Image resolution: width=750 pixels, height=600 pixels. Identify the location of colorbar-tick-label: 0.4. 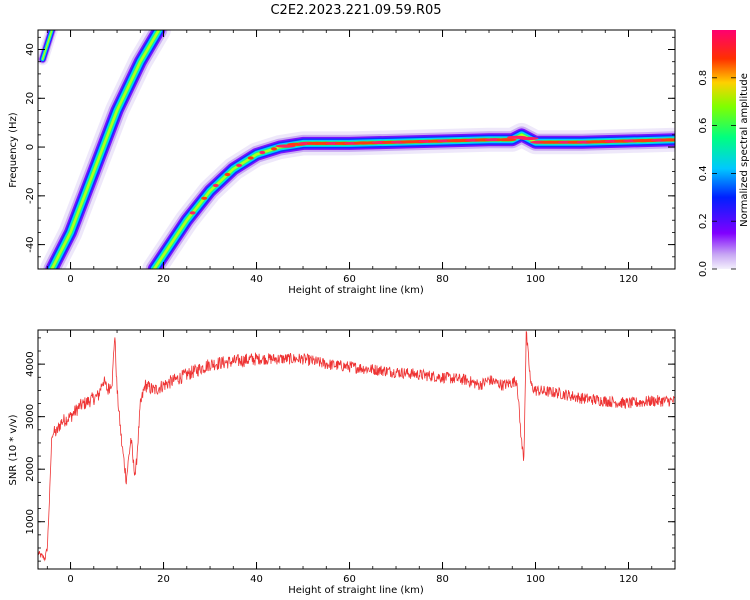
(703, 173).